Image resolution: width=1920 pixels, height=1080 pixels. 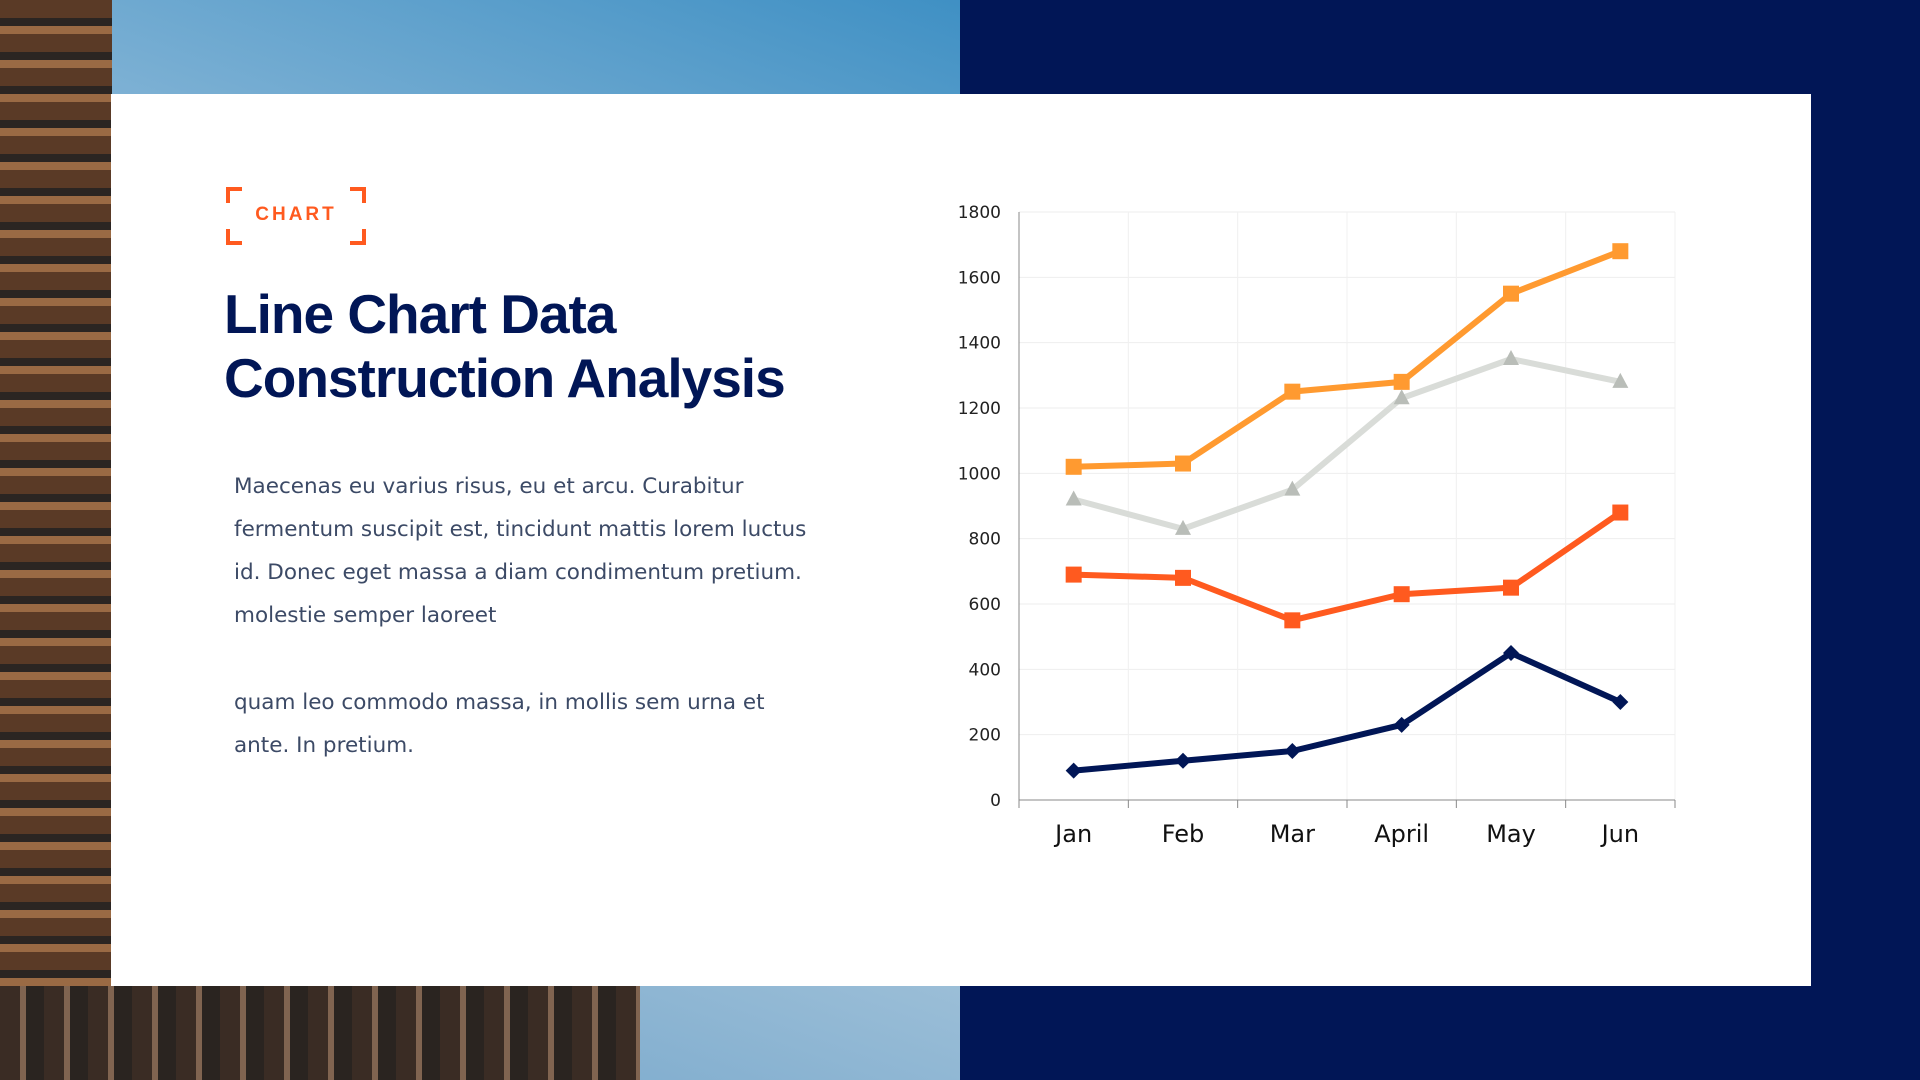 I want to click on y-tick-label: 600, so click(x=985, y=605).